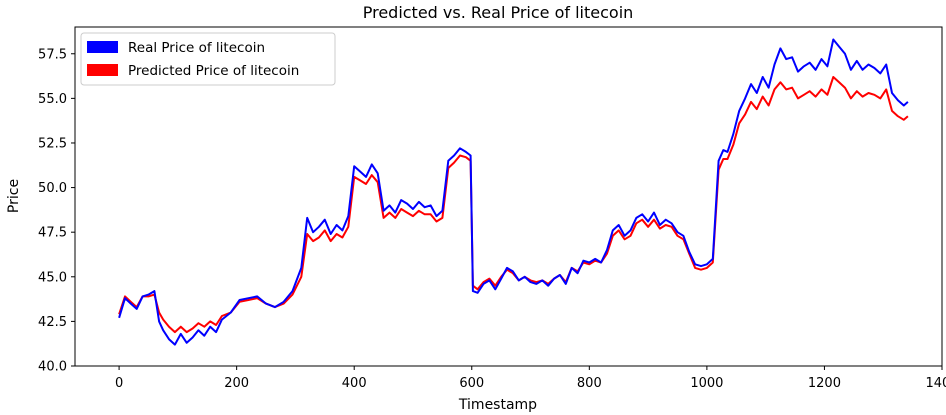 The width and height of the screenshot is (946, 415). What do you see at coordinates (236, 383) in the screenshot?
I see `x-tick-label: 200` at bounding box center [236, 383].